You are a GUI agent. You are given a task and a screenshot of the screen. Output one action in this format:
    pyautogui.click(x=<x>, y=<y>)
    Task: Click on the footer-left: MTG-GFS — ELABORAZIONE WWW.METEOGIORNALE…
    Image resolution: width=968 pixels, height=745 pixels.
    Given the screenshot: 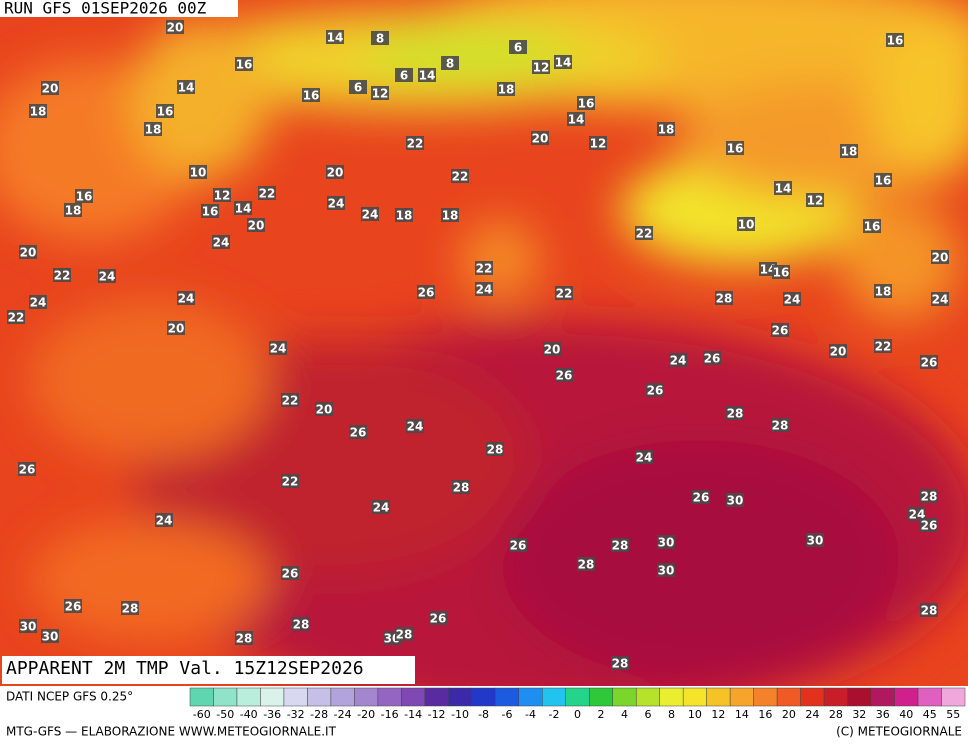 What is the action you would take?
    pyautogui.click(x=171, y=732)
    